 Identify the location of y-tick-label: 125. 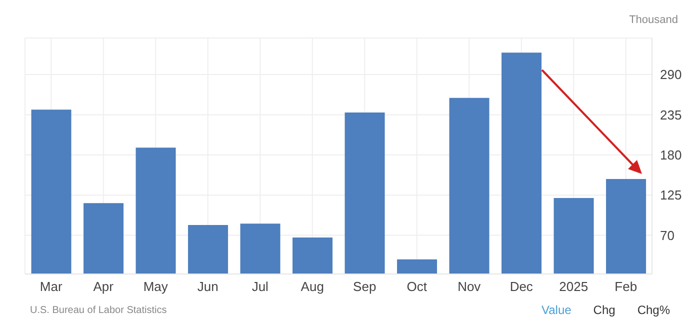
(671, 195).